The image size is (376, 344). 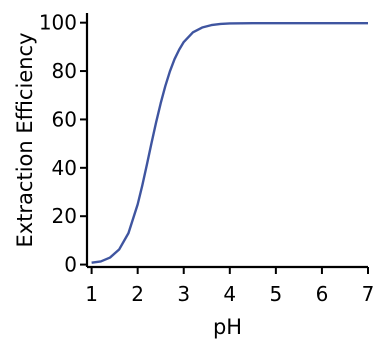 What do you see at coordinates (64, 216) in the screenshot?
I see `y-tick-label: 20` at bounding box center [64, 216].